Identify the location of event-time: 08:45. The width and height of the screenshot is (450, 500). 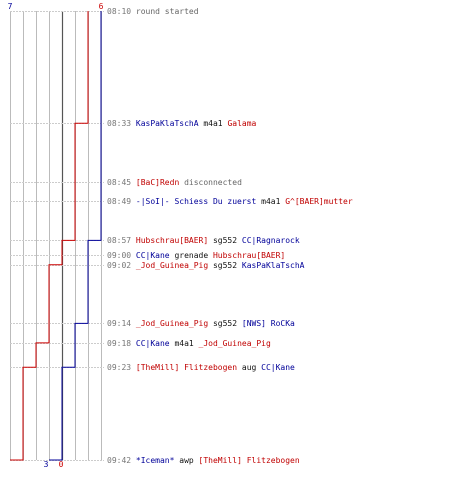
(121, 182).